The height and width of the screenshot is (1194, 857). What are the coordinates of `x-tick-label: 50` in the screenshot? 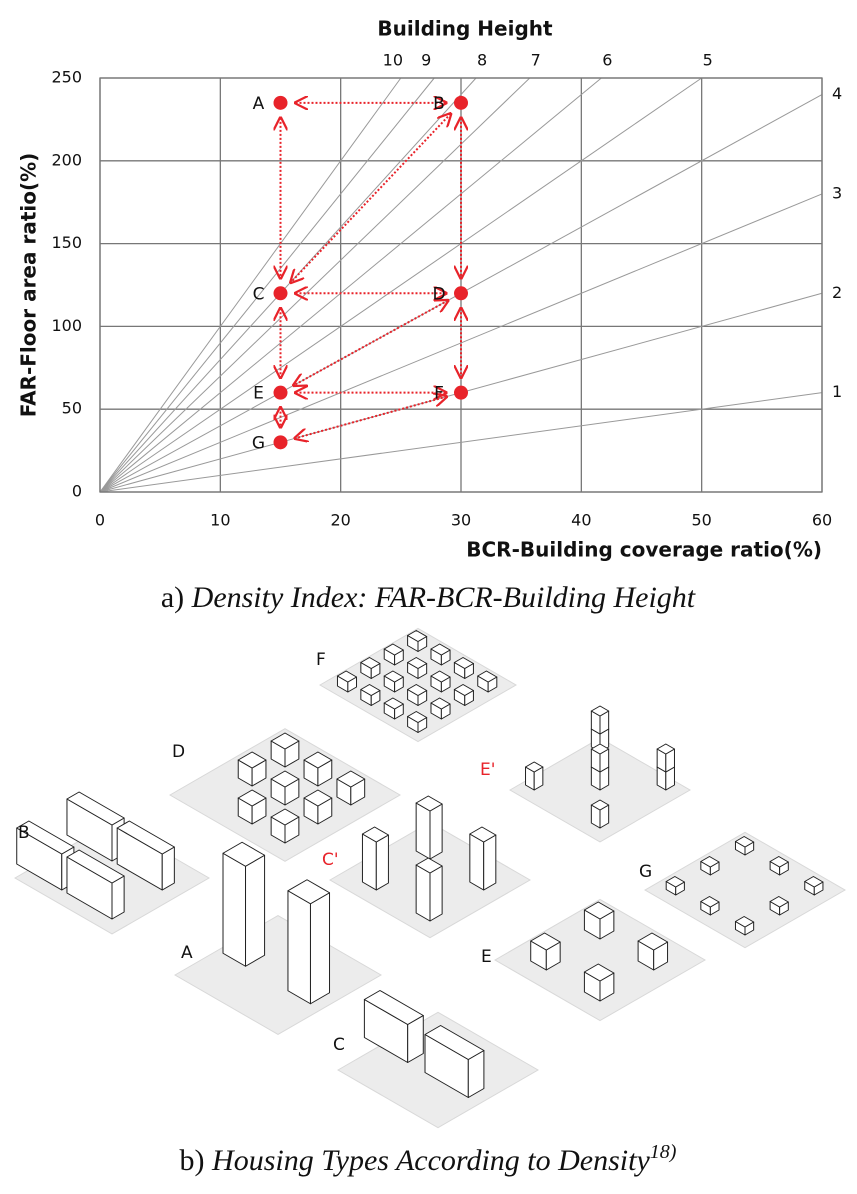 It's located at (701, 520).